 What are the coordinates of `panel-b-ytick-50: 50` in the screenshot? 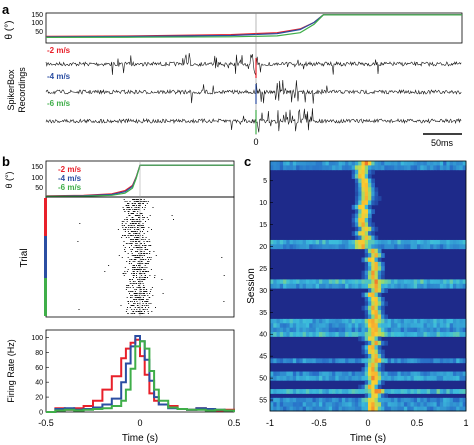 It's located at (39, 188).